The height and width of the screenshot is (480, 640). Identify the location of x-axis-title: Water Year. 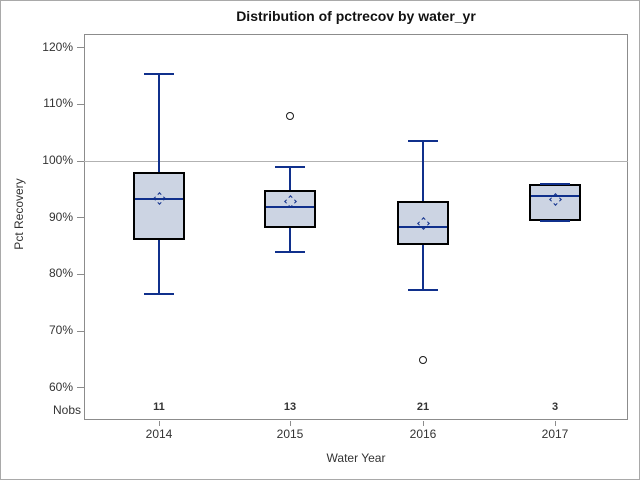
(356, 458).